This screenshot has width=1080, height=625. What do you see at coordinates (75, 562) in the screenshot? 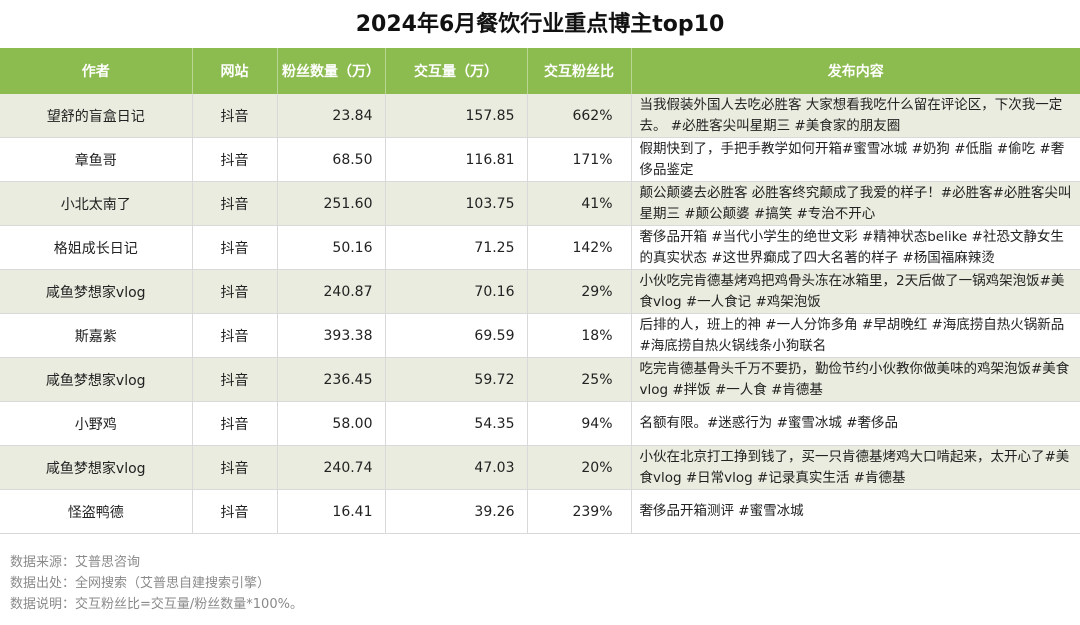
I see `footer-source: 数据来源：艾普思咨询` at bounding box center [75, 562].